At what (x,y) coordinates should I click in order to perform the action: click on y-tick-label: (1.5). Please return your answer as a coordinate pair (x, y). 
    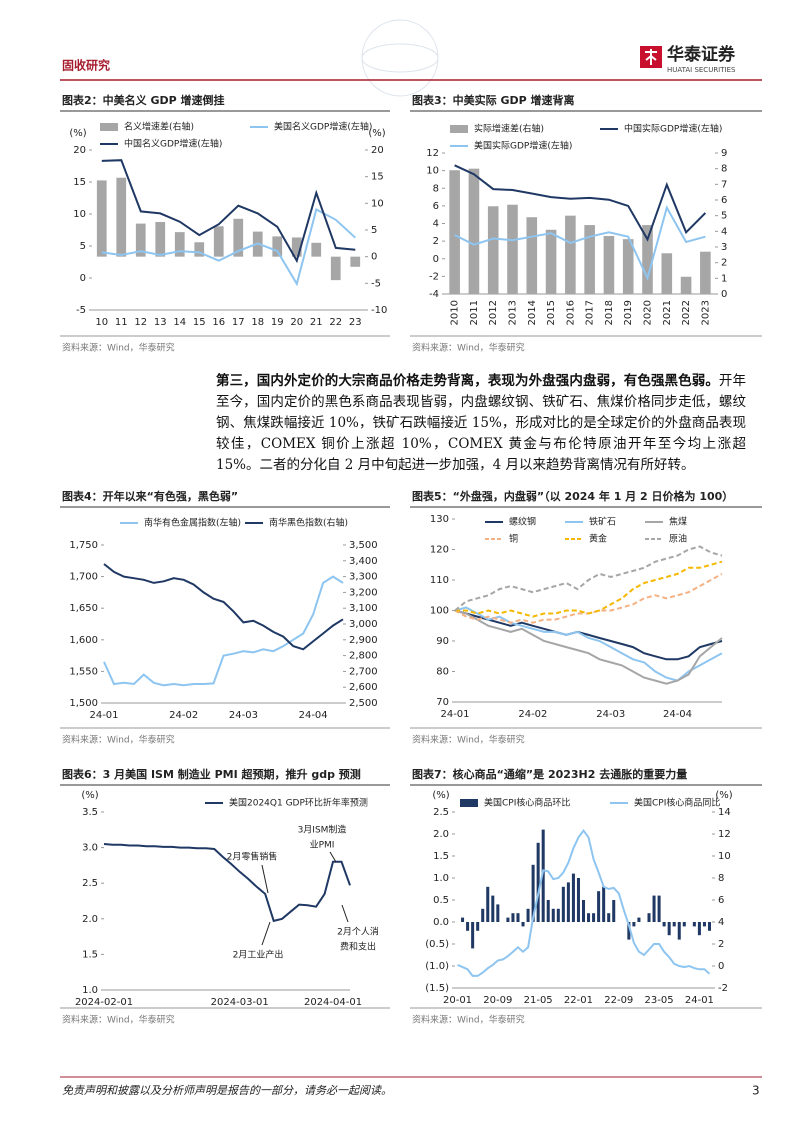
    Looking at the image, I should click on (437, 988).